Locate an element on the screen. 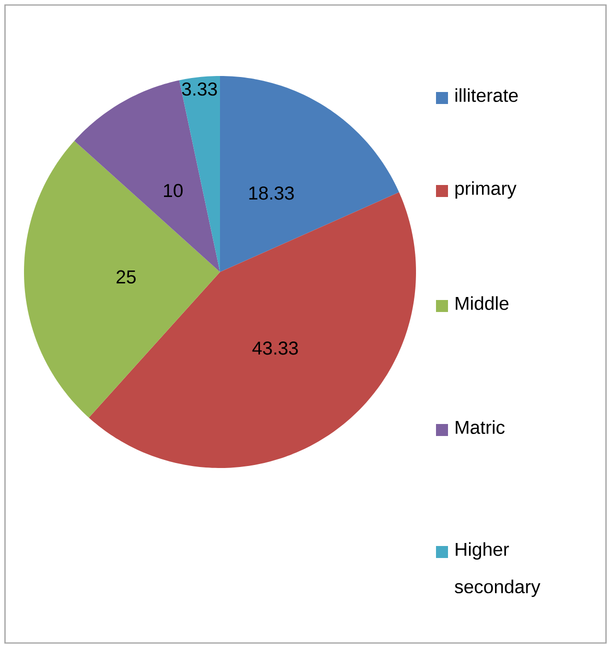 The width and height of the screenshot is (611, 648). data-label: 18.33 is located at coordinates (271, 193).